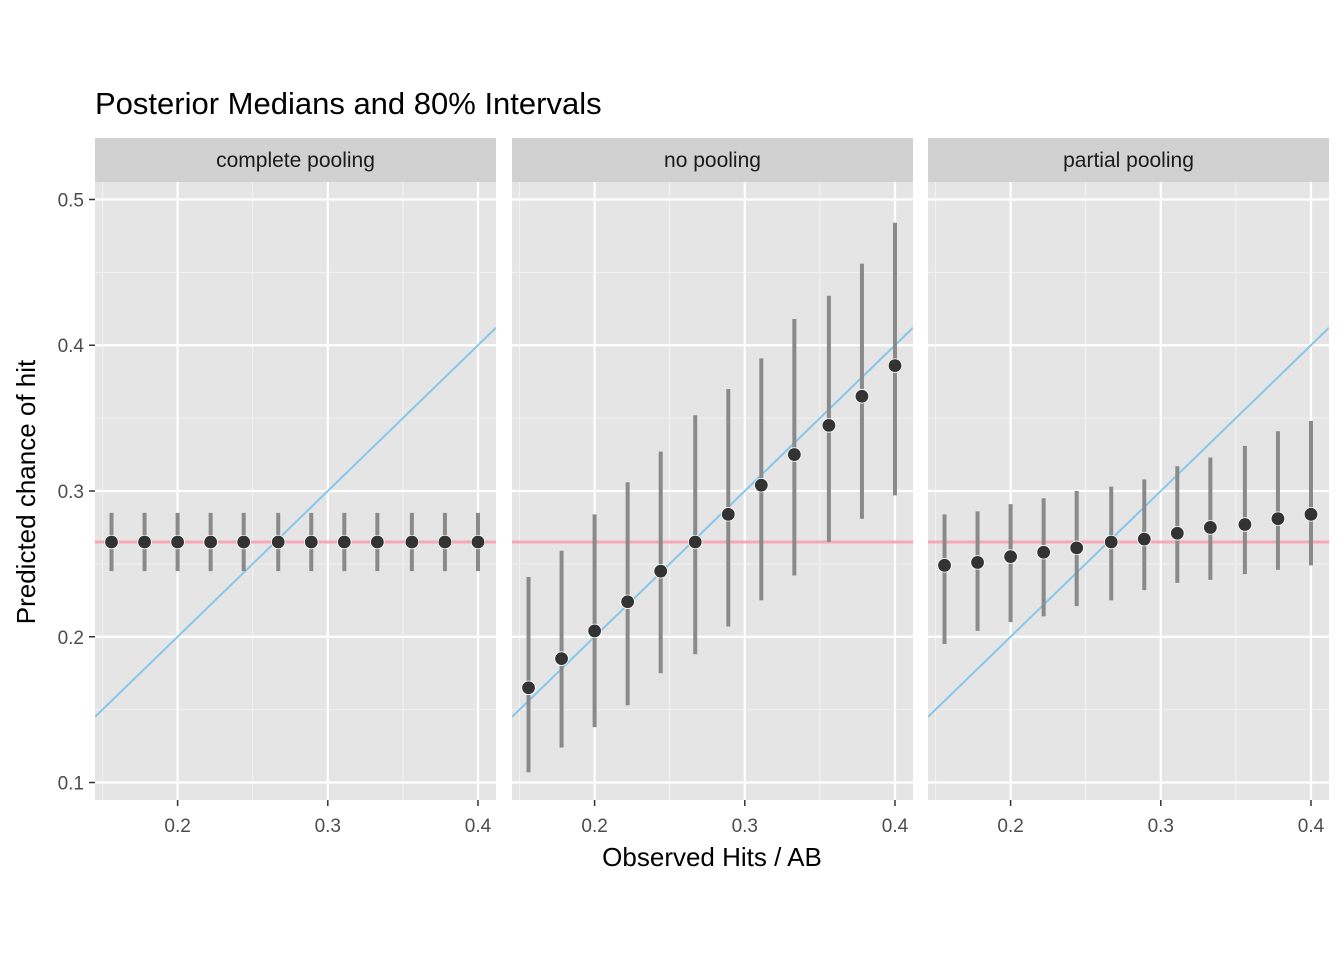 This screenshot has height=960, width=1344. What do you see at coordinates (71, 784) in the screenshot?
I see `y-tick-label: 0.1` at bounding box center [71, 784].